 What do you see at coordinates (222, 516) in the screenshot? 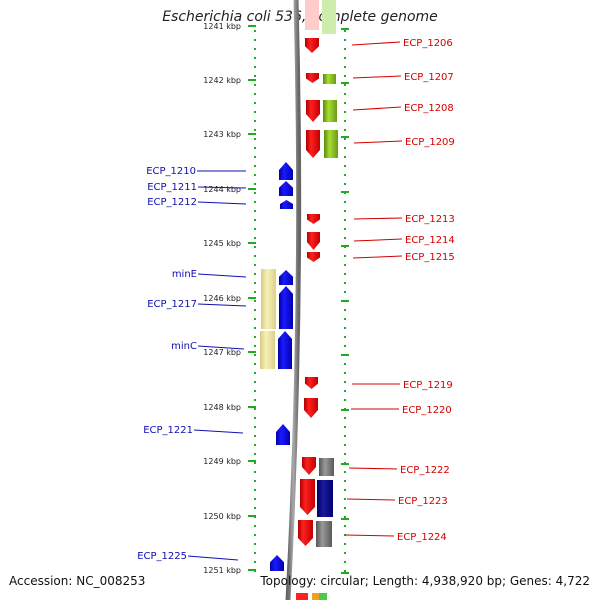
I see `tick-label: 1250 kbp` at bounding box center [222, 516].